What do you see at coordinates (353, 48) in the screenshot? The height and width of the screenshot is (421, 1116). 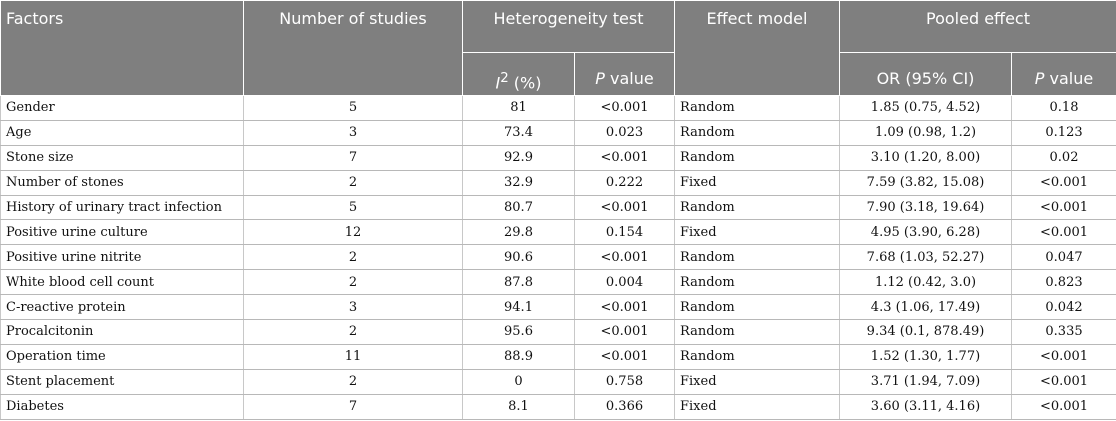 I see `header-number-of-studies: Number of studies` at bounding box center [353, 48].